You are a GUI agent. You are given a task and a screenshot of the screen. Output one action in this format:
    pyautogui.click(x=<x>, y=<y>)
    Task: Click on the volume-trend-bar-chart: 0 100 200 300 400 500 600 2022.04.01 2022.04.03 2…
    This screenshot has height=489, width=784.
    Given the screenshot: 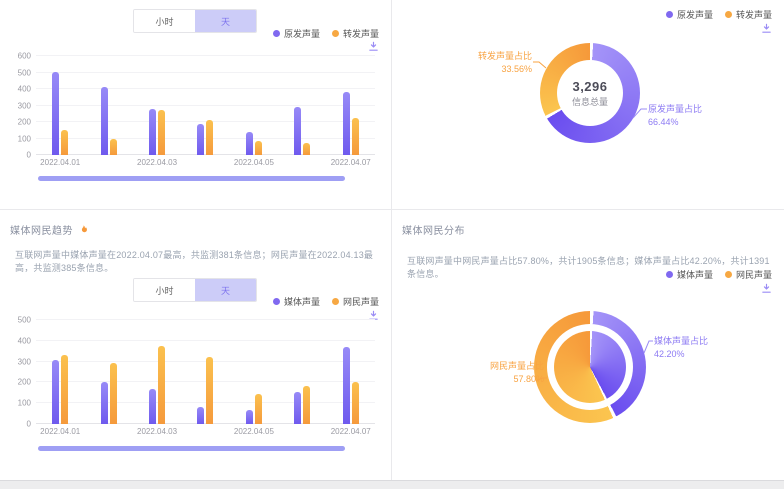 What is the action you would take?
    pyautogui.click(x=196, y=109)
    